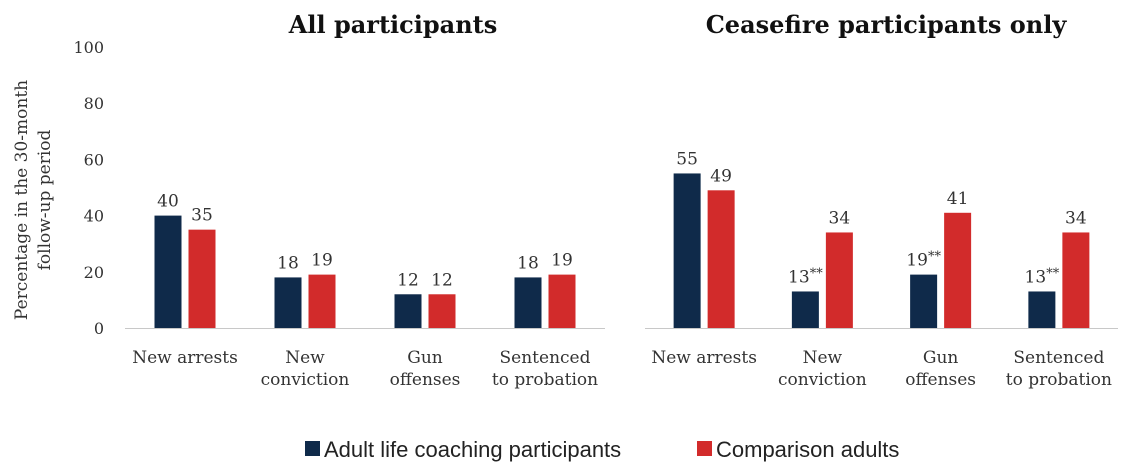  What do you see at coordinates (312, 448) in the screenshot?
I see `legend-swatch-participants` at bounding box center [312, 448].